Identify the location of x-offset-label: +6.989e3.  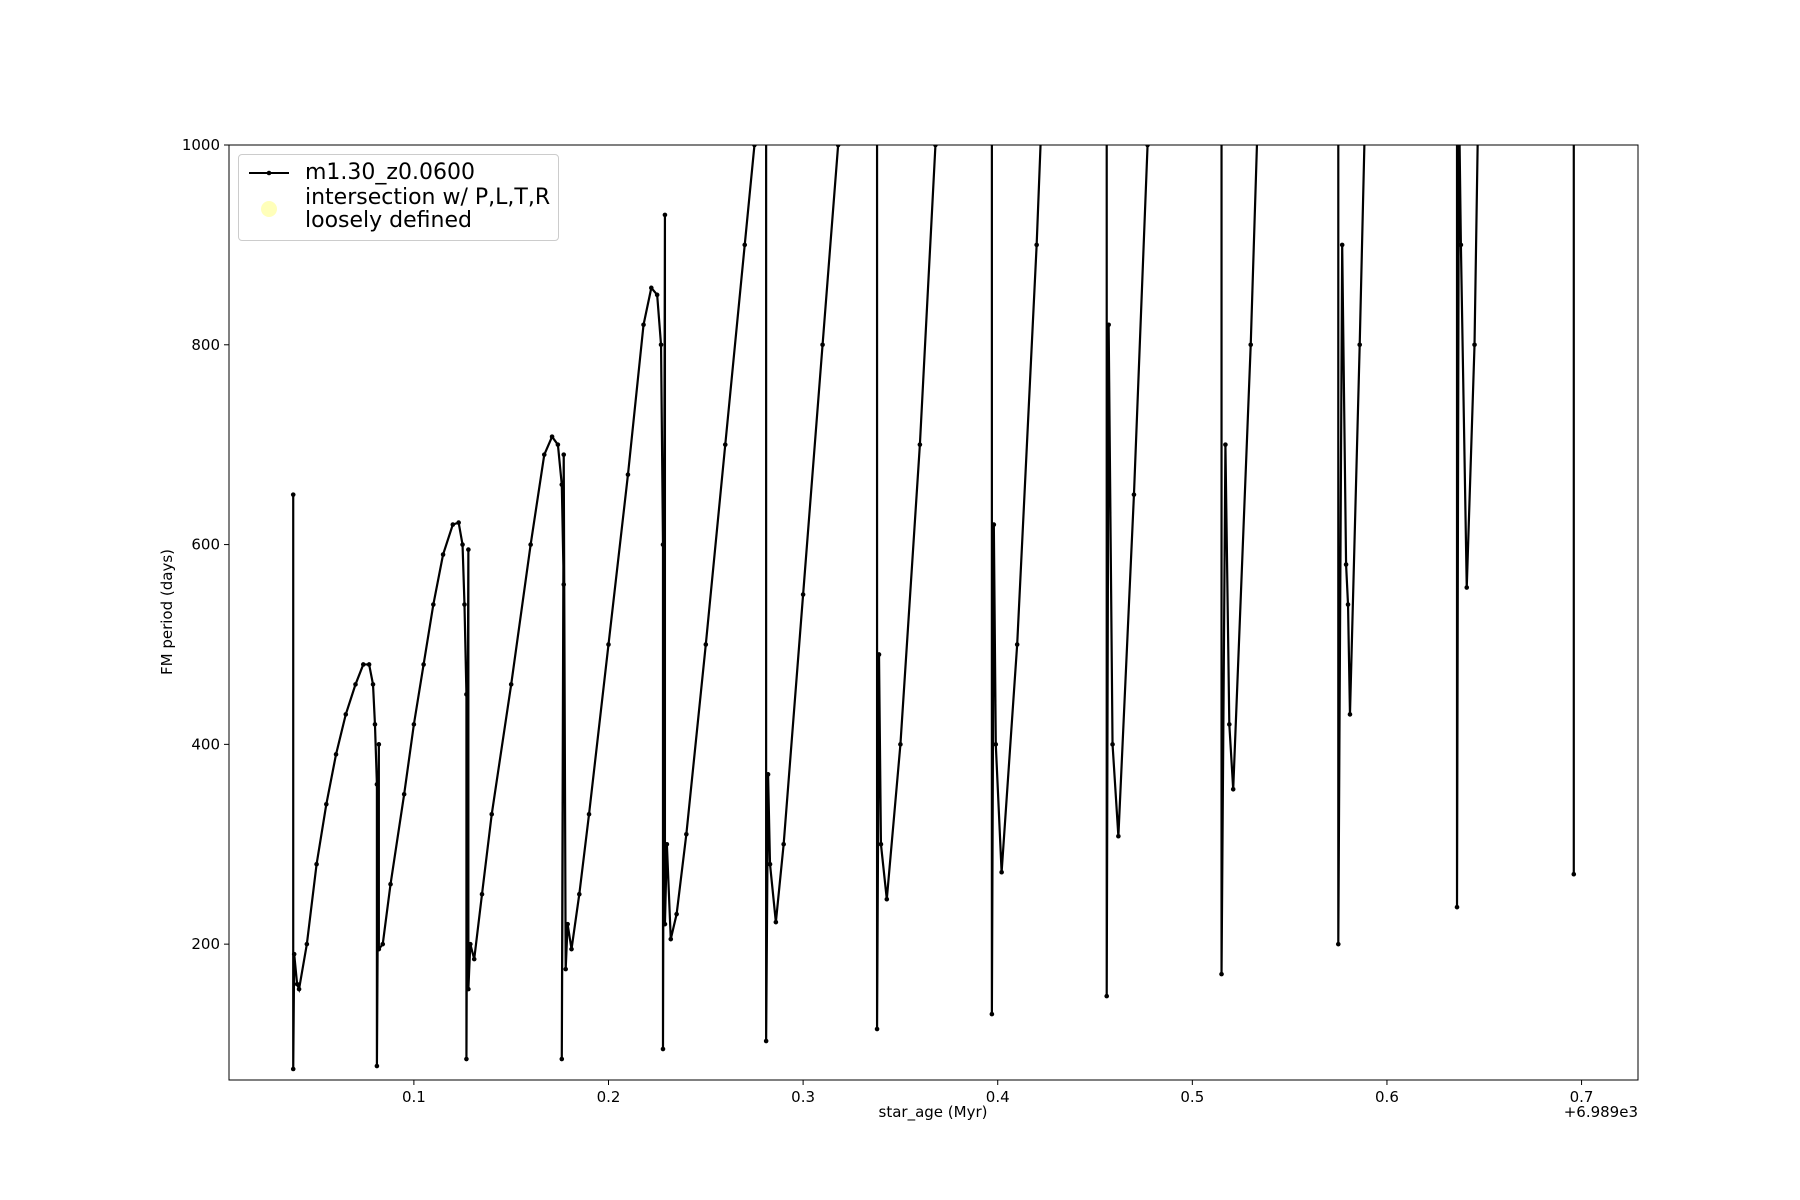
(1601, 1112).